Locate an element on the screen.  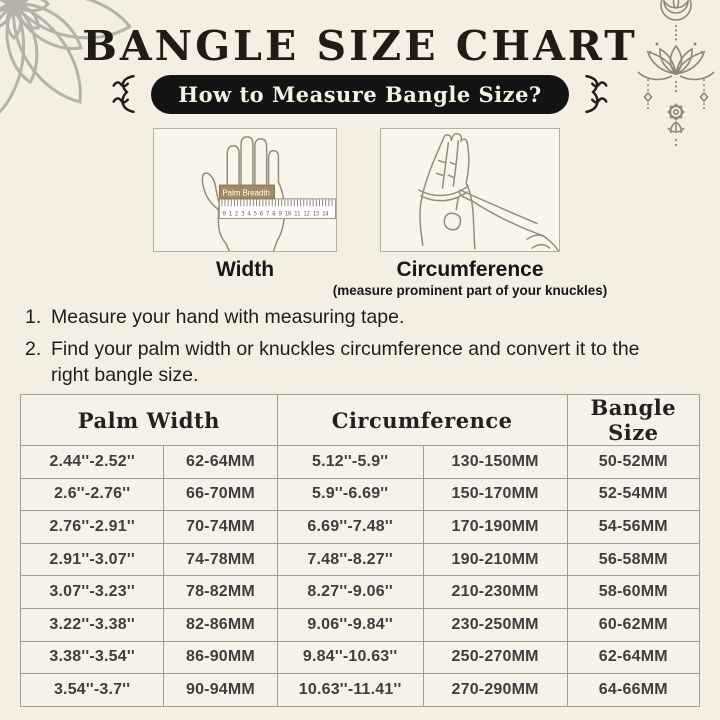
table-cell: 74-78MM is located at coordinates (220, 559).